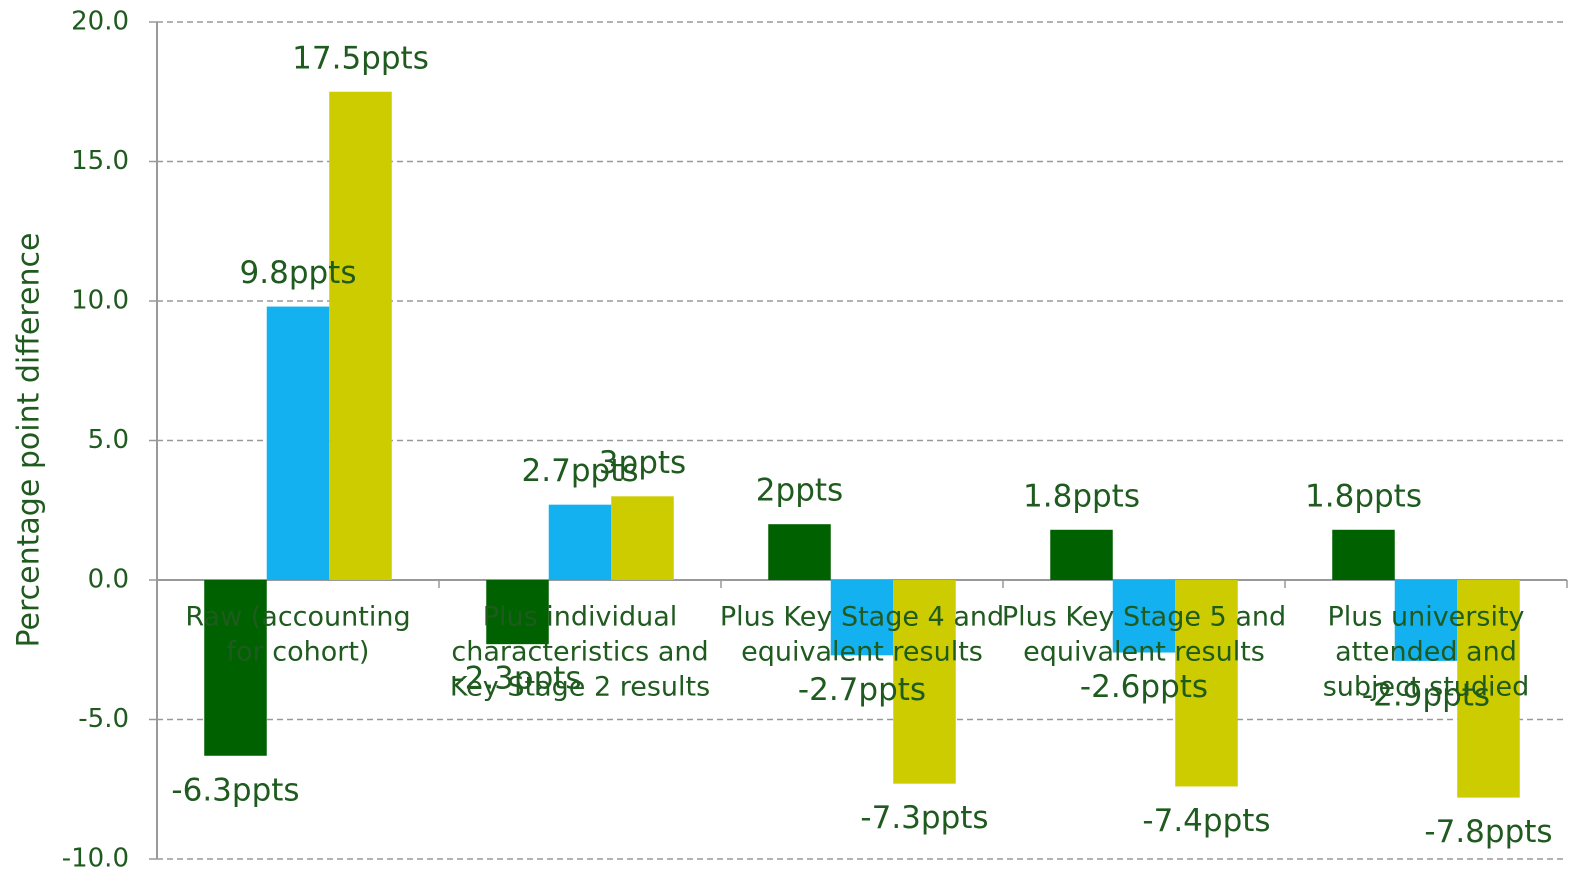 The image size is (1593, 887). Describe the element at coordinates (1144, 687) in the screenshot. I see `data-label: -2.6ppts` at that location.